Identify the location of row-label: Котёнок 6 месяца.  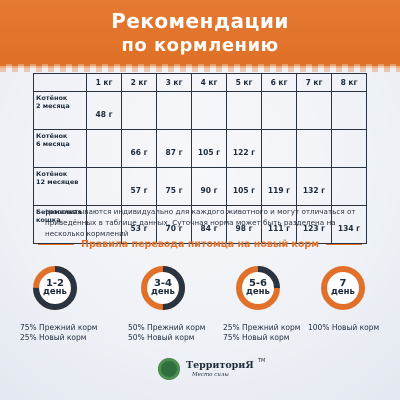
(60, 148).